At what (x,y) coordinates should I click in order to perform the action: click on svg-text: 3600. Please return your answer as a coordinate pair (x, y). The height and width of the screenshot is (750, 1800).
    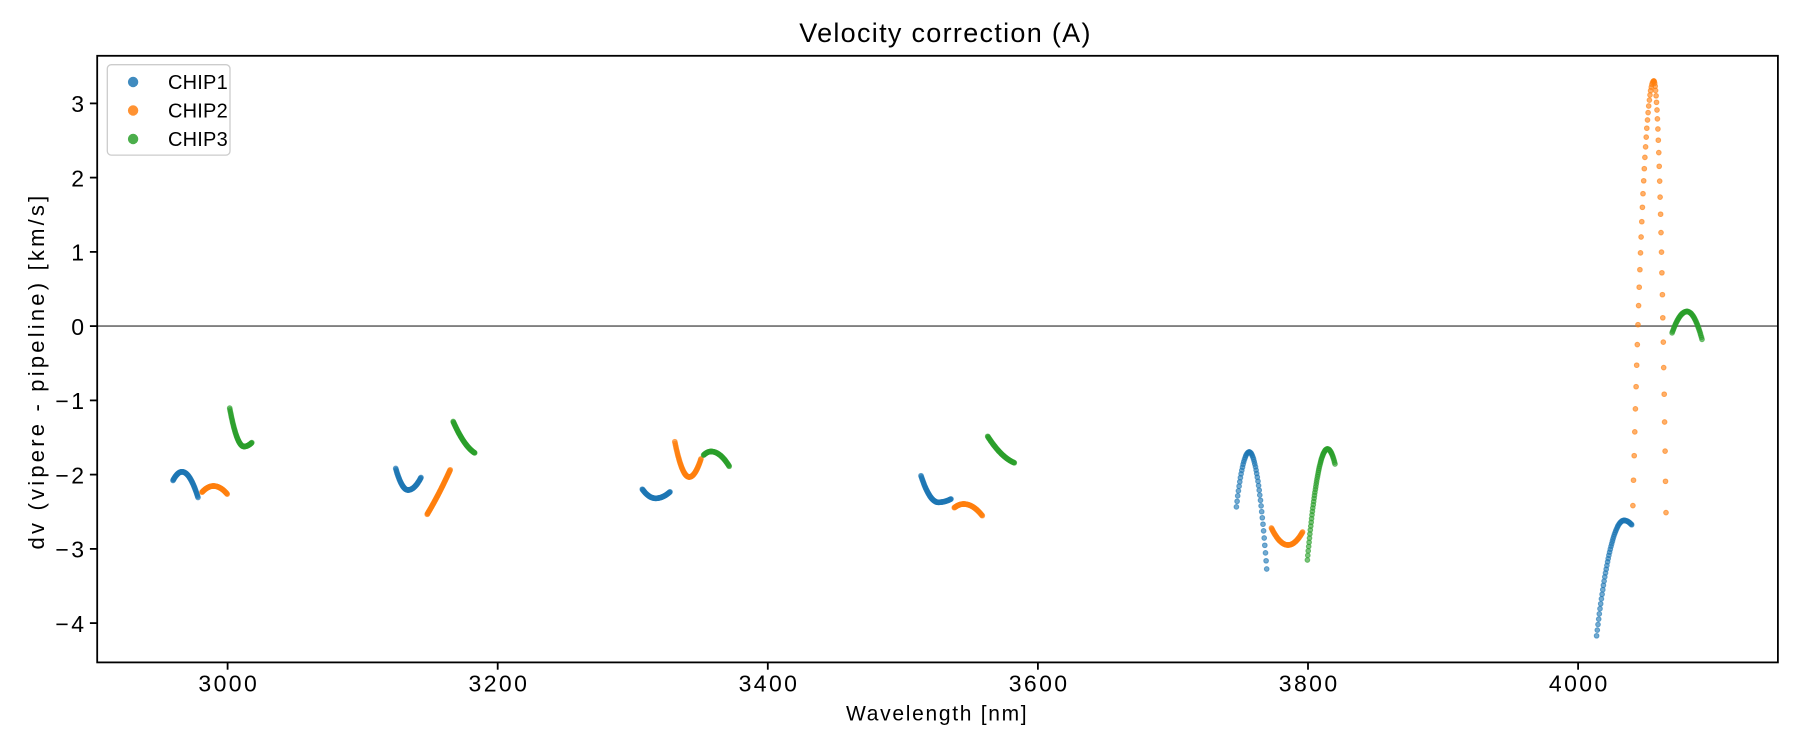
    Looking at the image, I should click on (1039, 684).